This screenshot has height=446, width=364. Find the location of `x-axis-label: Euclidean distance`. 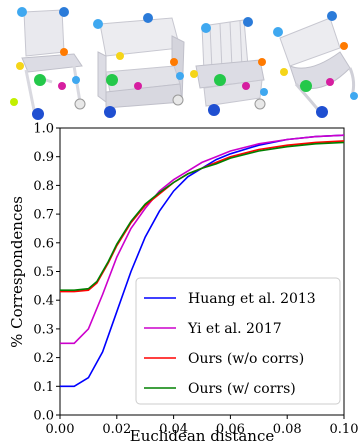

x-axis-label: Euclidean distance is located at coordinates (202, 436).